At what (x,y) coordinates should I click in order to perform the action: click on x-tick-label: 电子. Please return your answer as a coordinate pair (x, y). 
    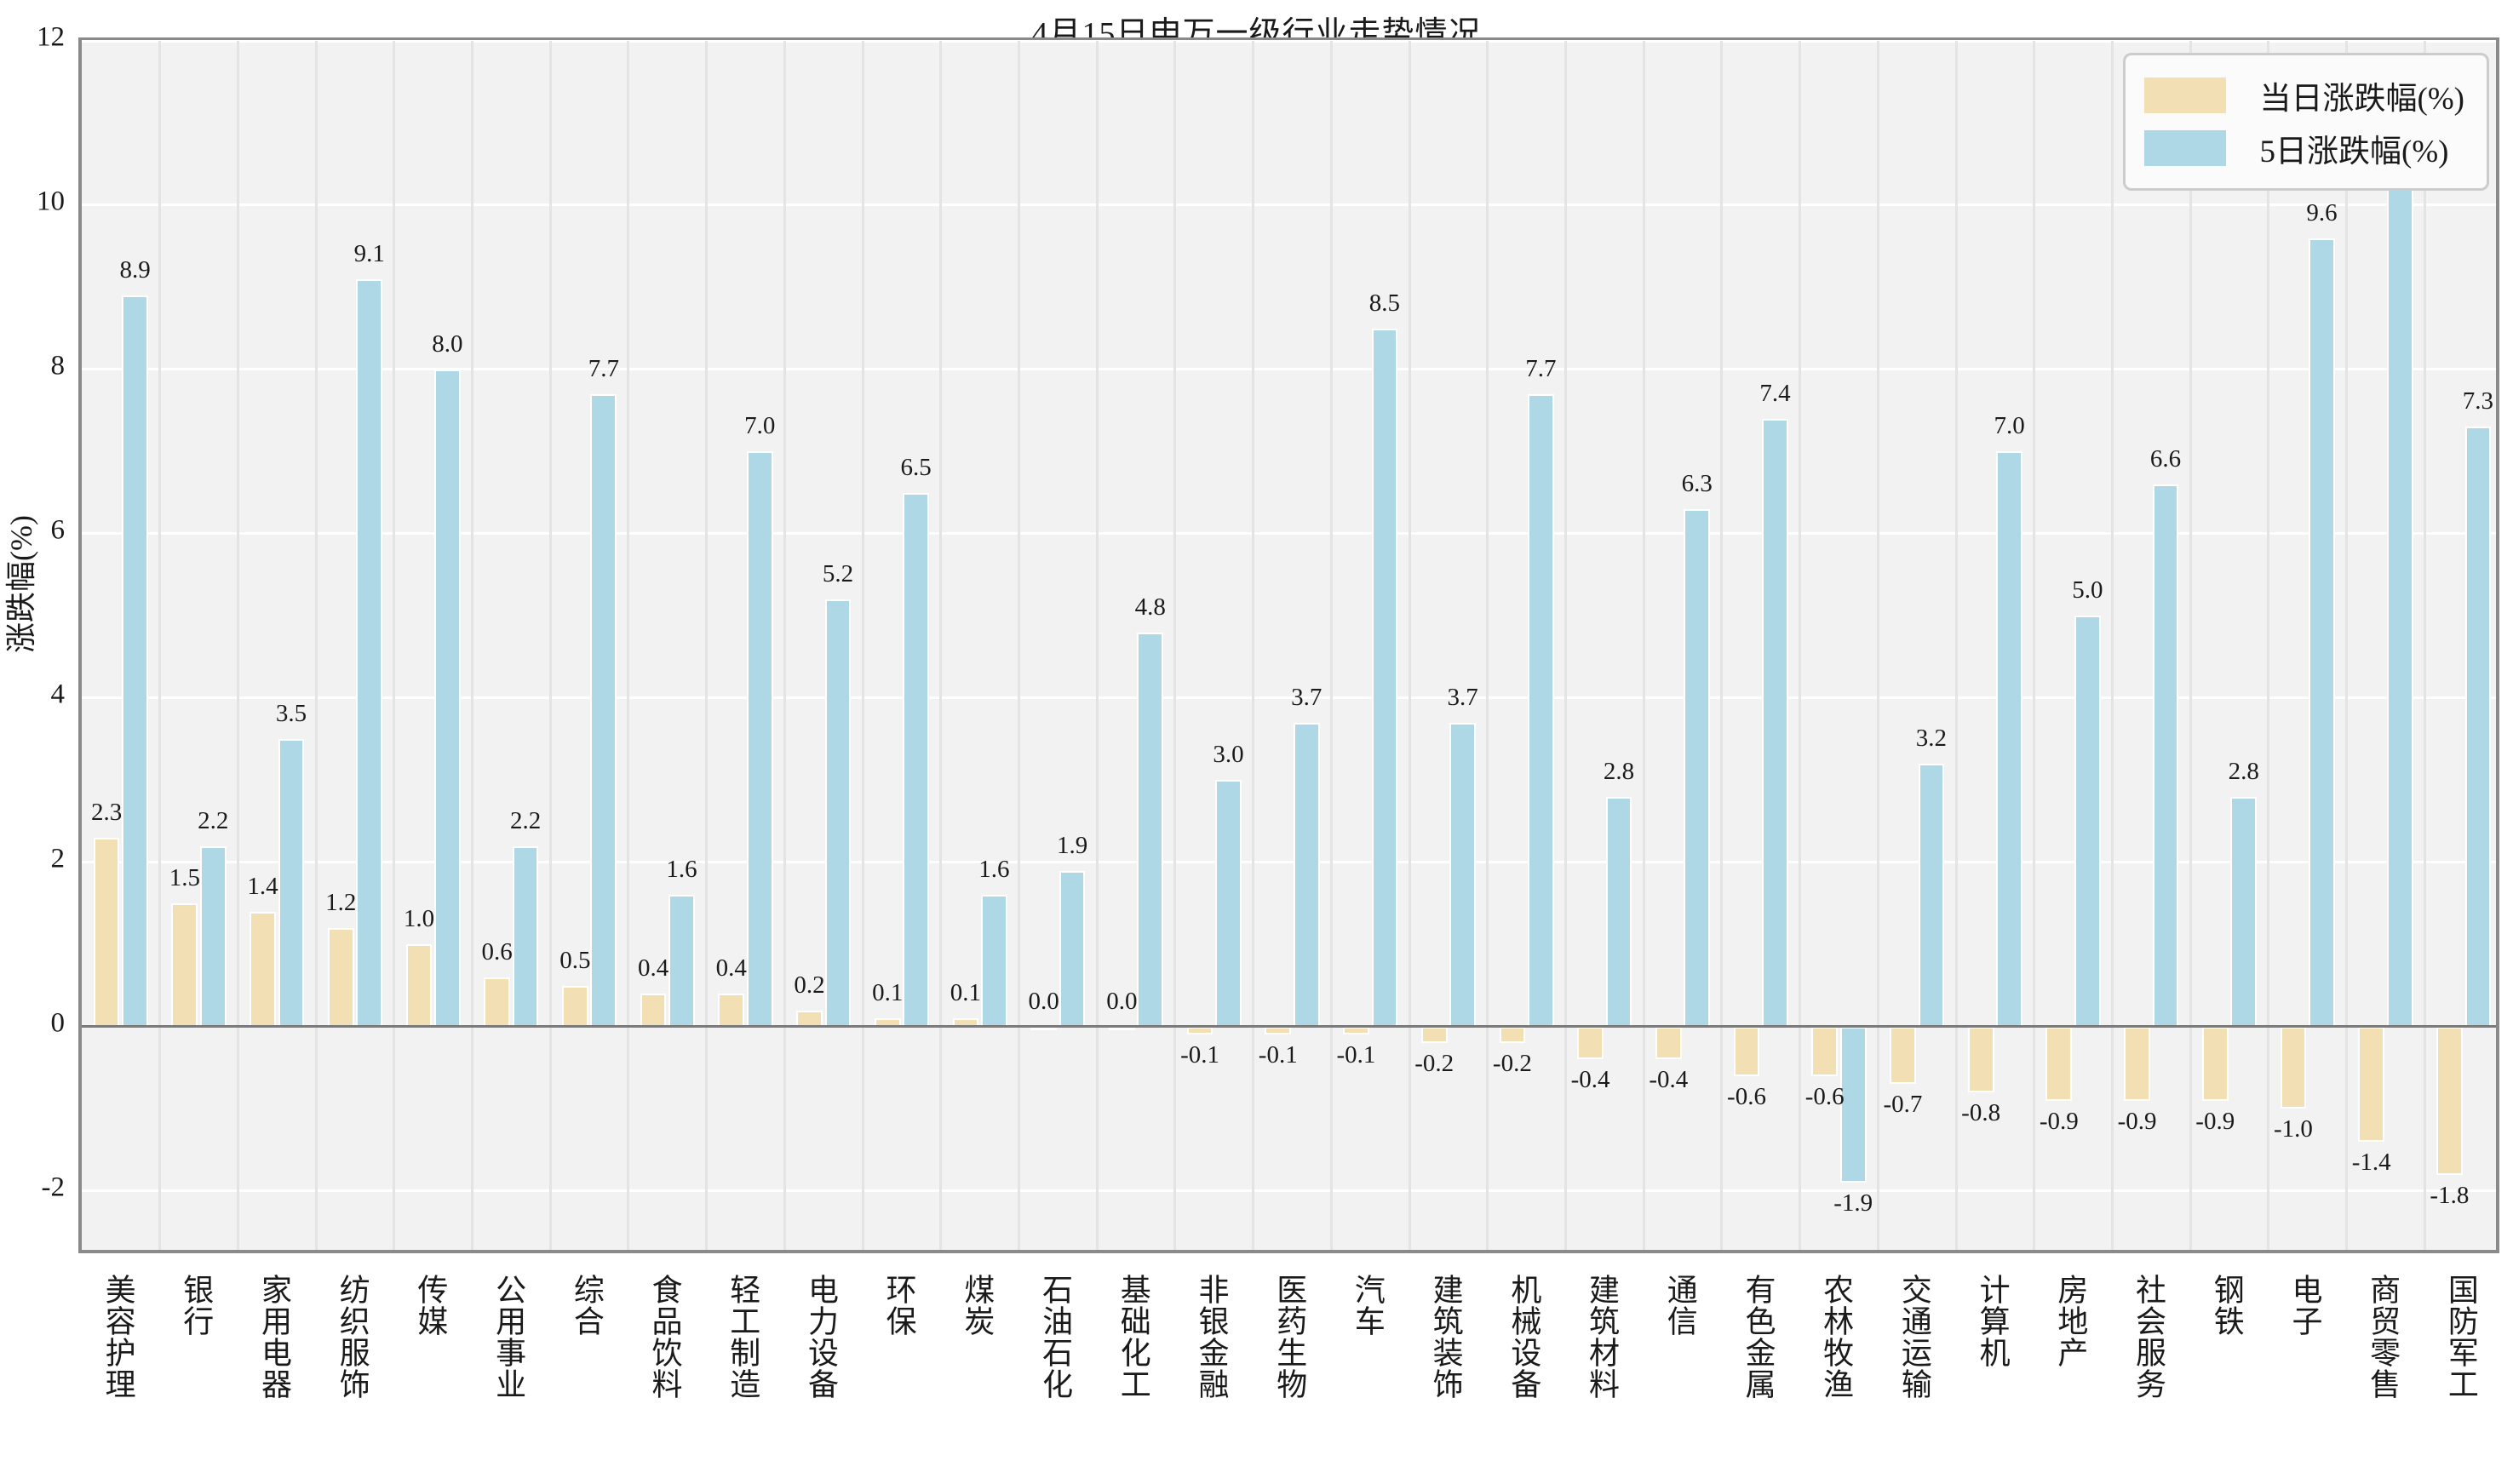
    Looking at the image, I should click on (2304, 1305).